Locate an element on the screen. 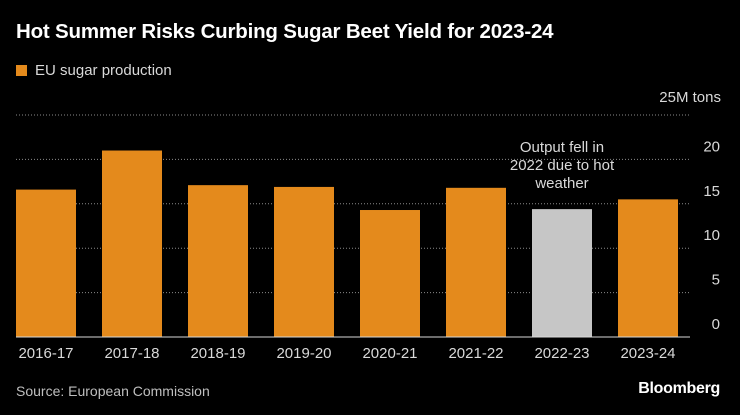 The width and height of the screenshot is (740, 415). annotation-line: 2022 due to hot is located at coordinates (562, 165).